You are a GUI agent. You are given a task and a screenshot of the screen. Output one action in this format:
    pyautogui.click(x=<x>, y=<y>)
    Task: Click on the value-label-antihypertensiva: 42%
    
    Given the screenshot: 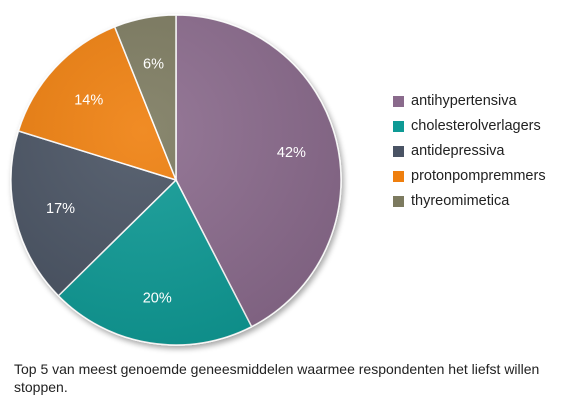 What is the action you would take?
    pyautogui.click(x=291, y=153)
    